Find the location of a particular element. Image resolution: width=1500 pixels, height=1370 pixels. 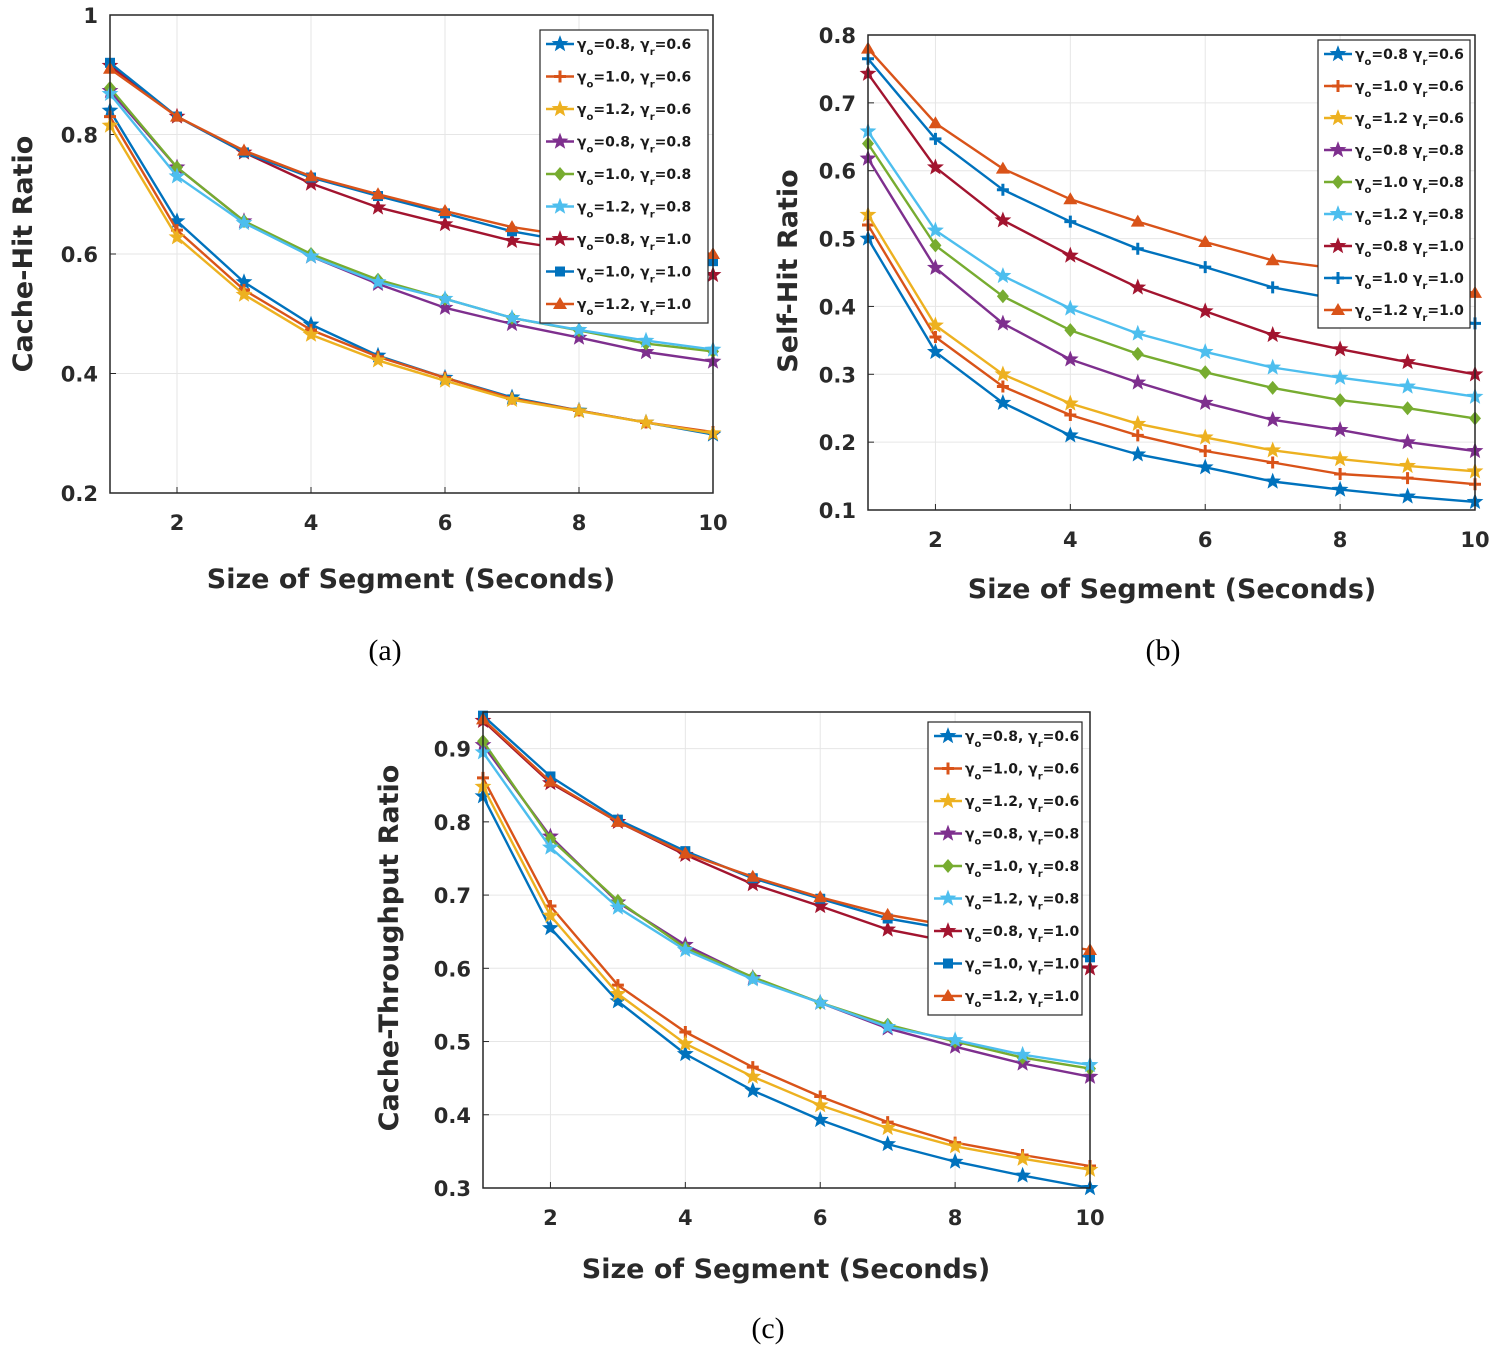

series-1.2-0.8 is located at coordinates (786, 908).